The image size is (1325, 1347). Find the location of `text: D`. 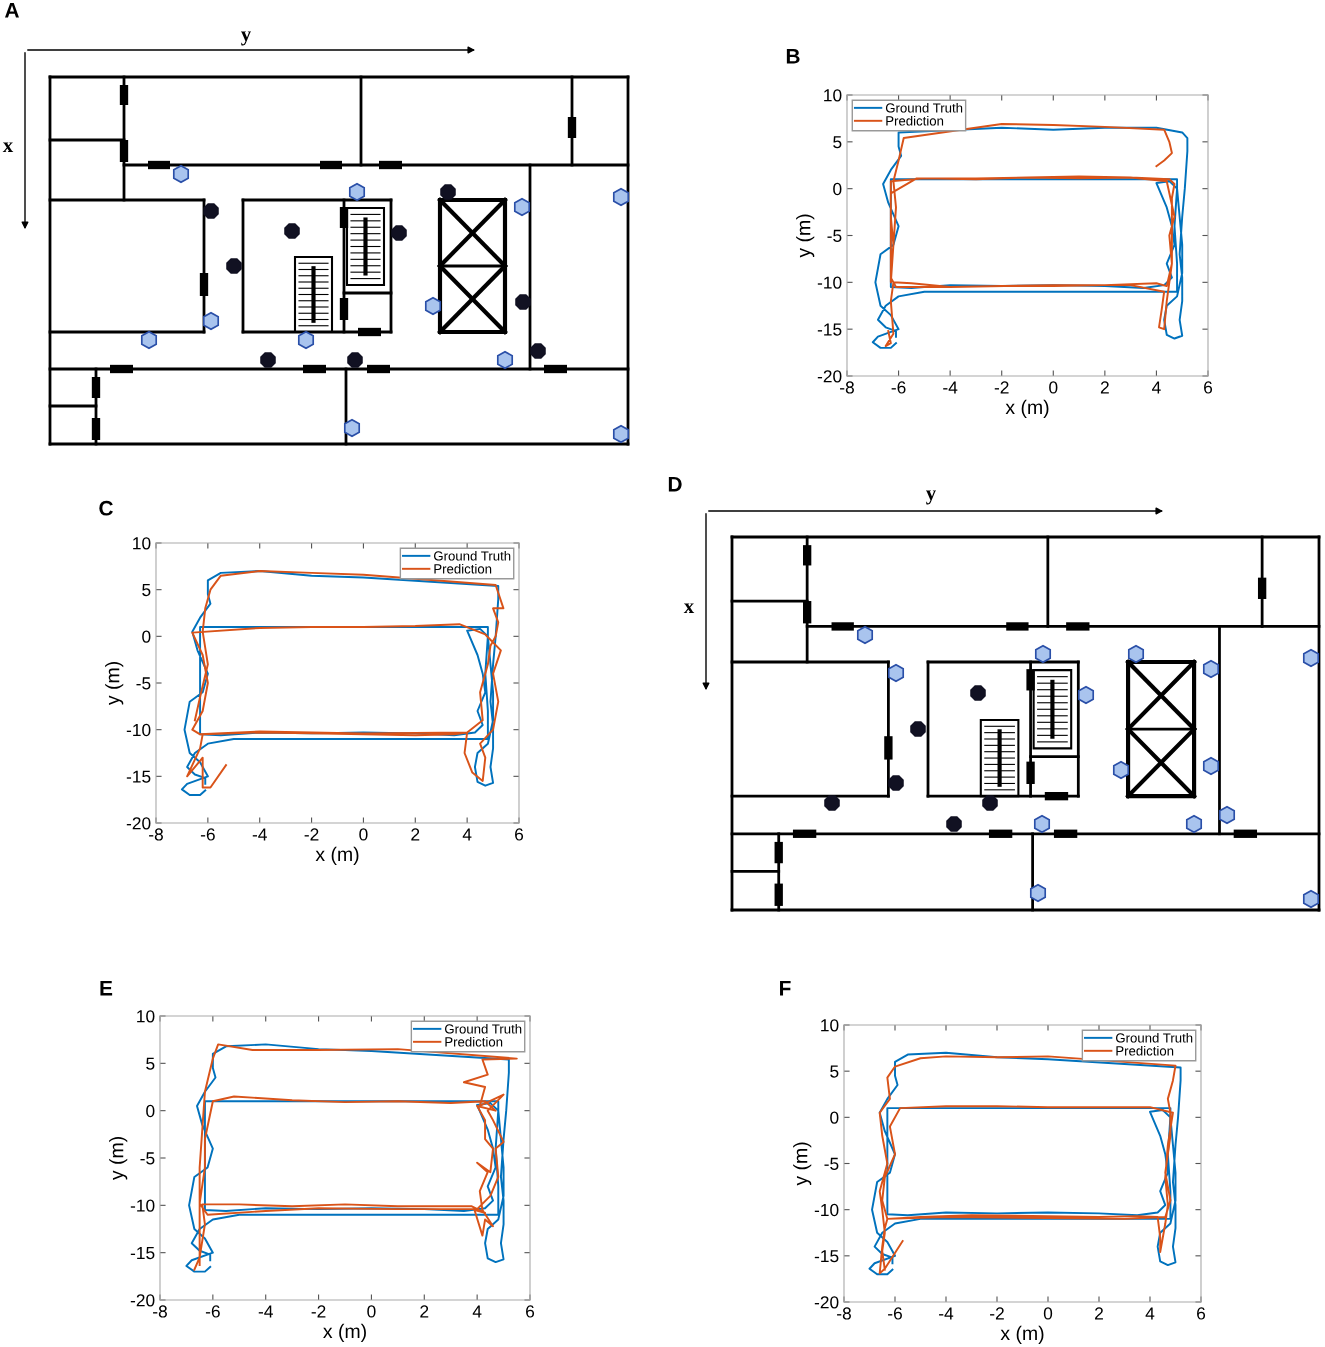

text: D is located at coordinates (675, 484).